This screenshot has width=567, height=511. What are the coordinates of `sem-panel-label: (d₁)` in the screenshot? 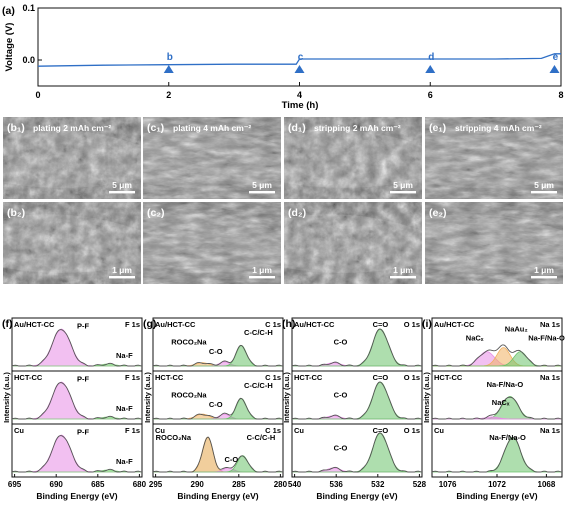 It's located at (297, 128).